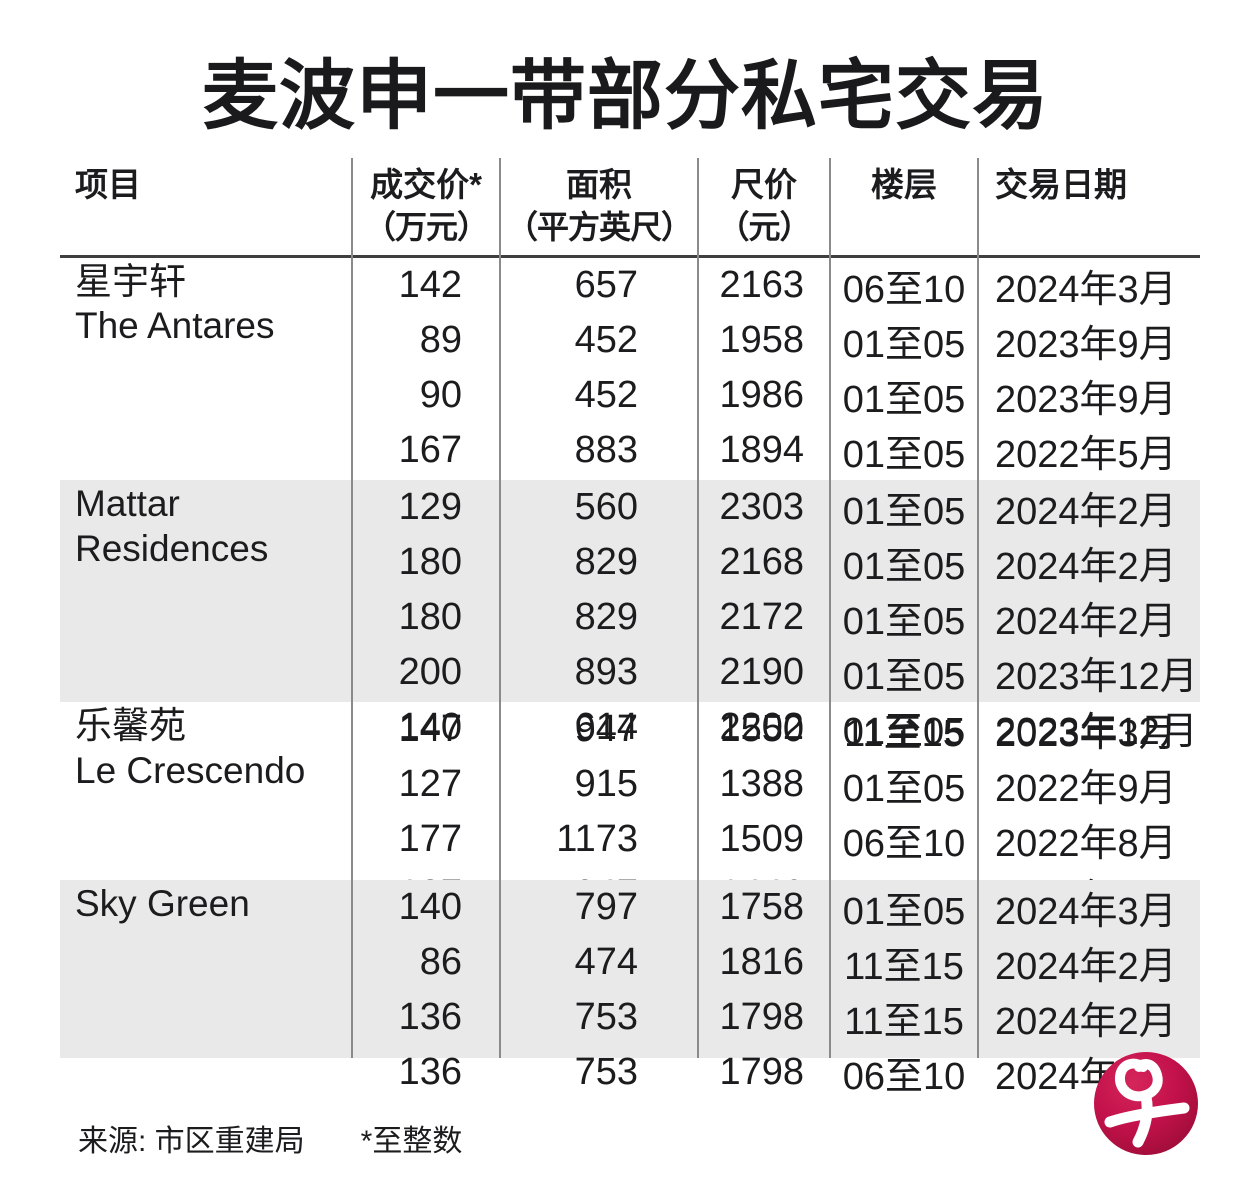  Describe the element at coordinates (761, 285) in the screenshot. I see `cell-psf: 2163` at that location.